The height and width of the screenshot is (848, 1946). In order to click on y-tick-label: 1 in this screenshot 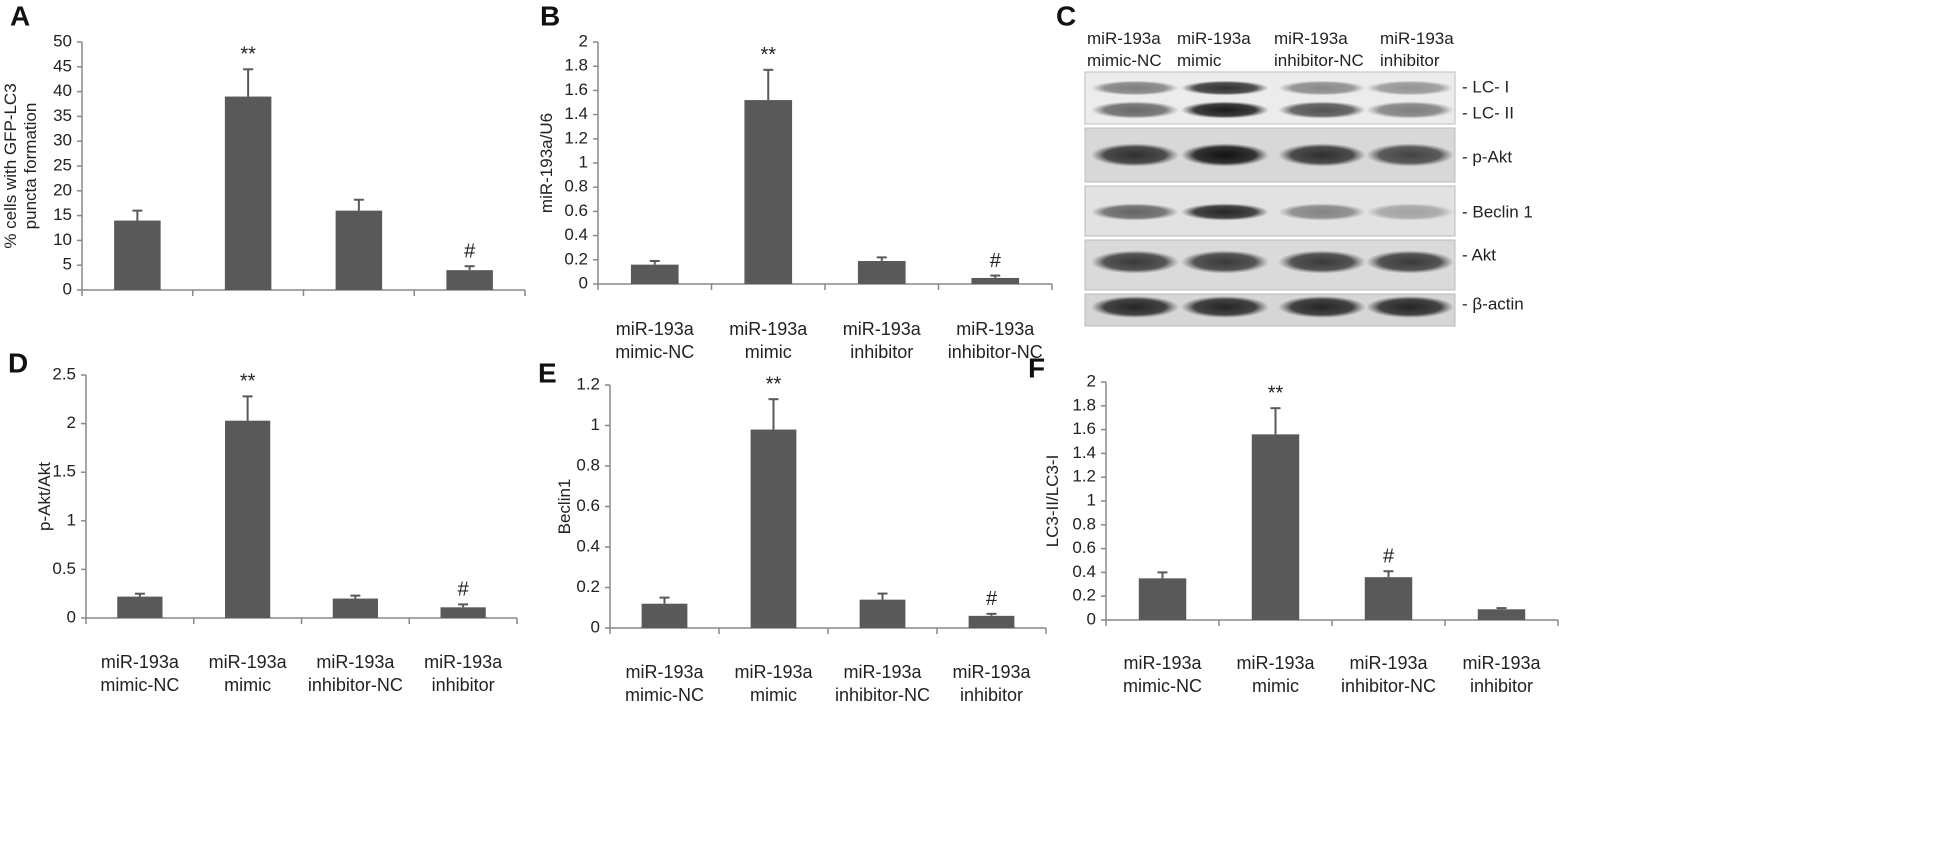, I will do `click(595, 424)`.